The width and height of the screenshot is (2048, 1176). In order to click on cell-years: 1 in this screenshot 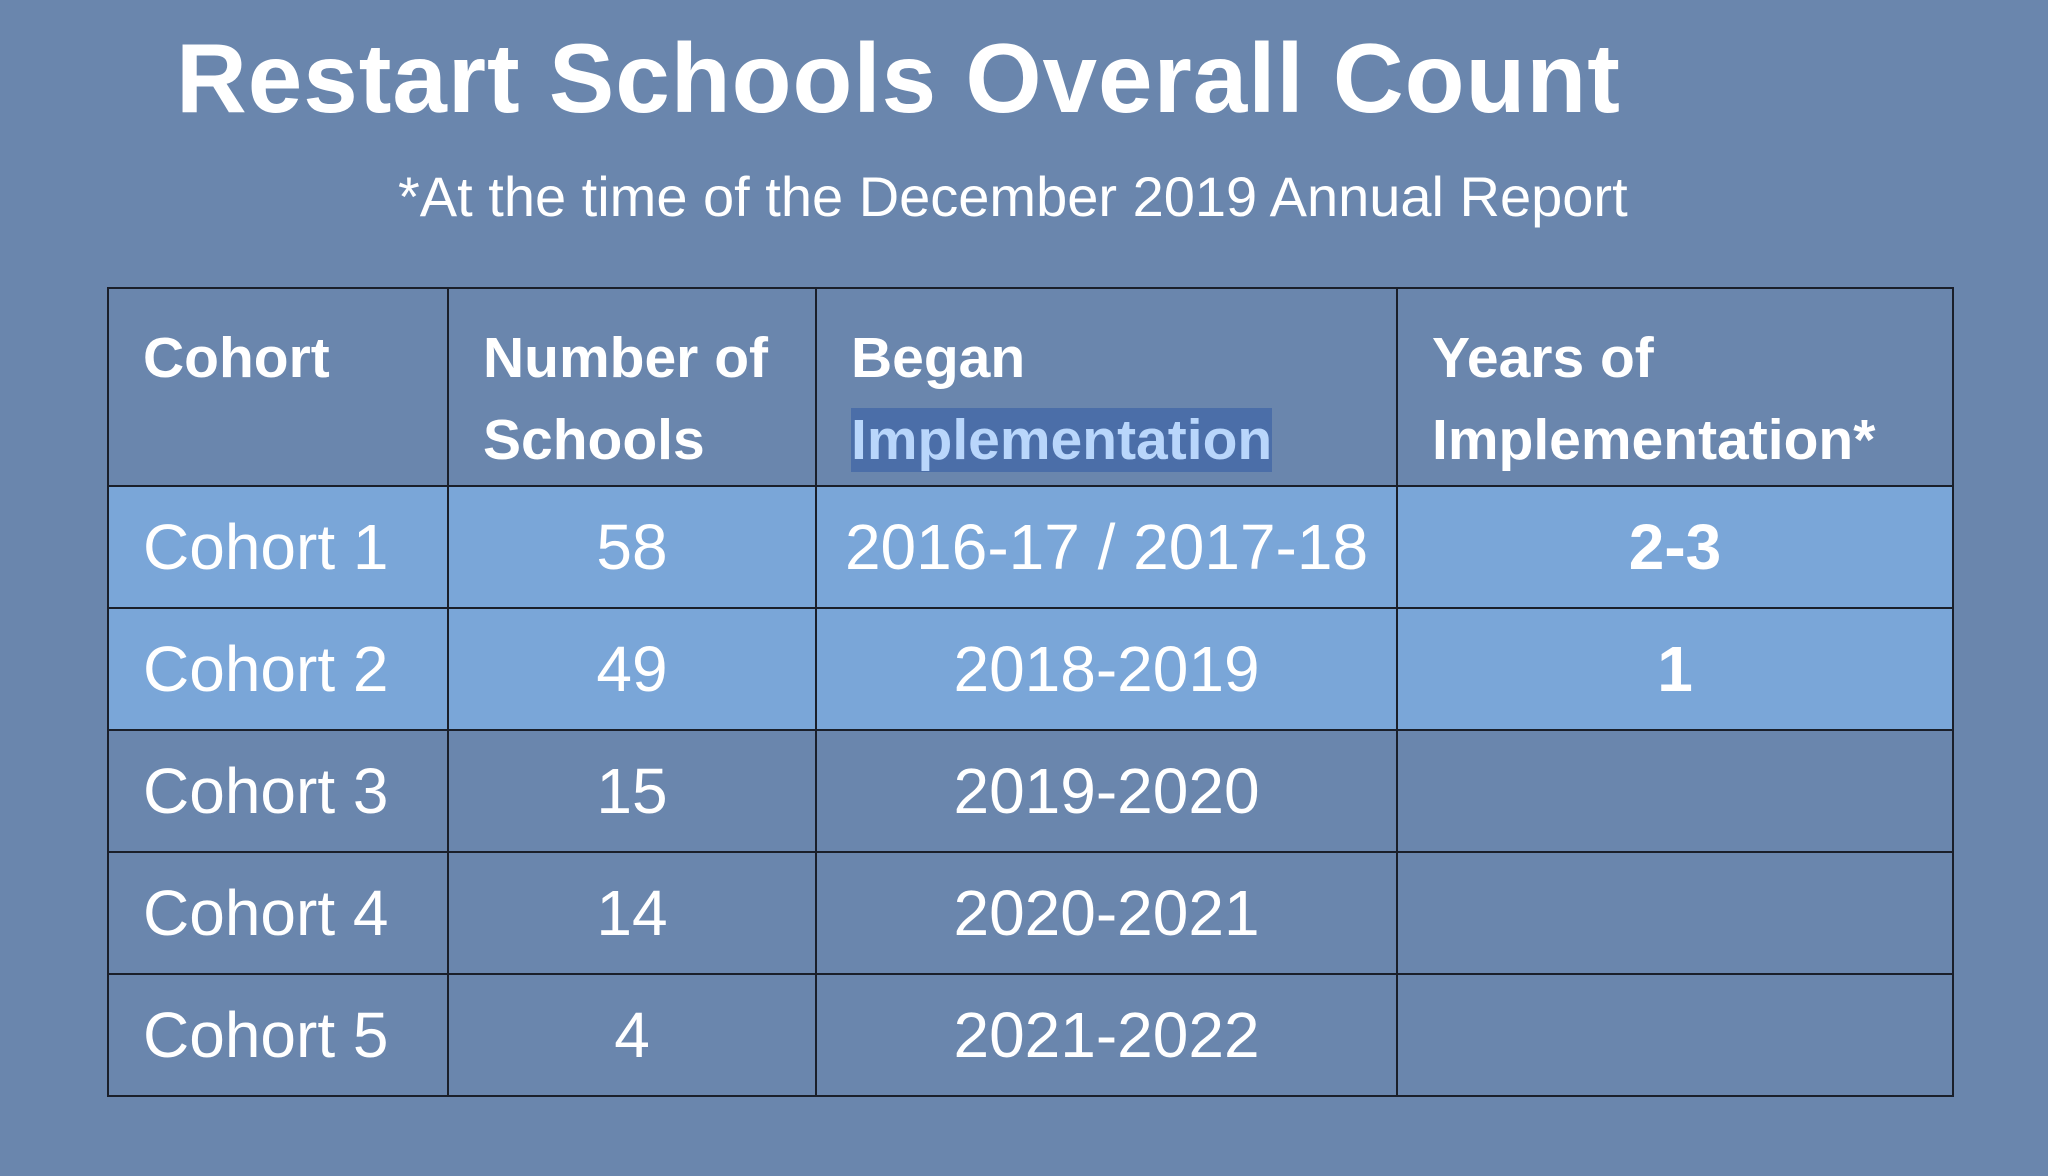, I will do `click(1675, 669)`.